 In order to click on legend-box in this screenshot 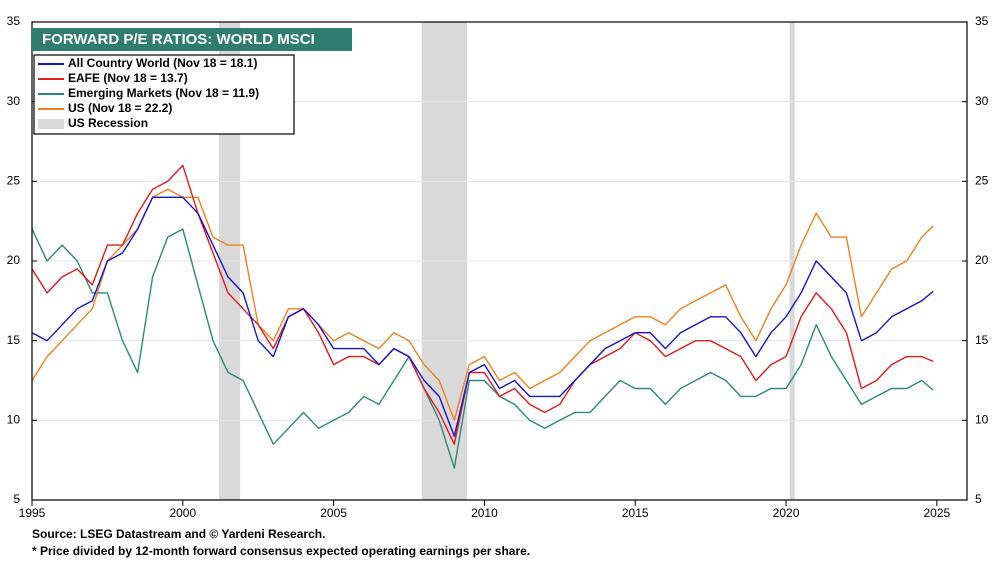, I will do `click(164, 94)`.